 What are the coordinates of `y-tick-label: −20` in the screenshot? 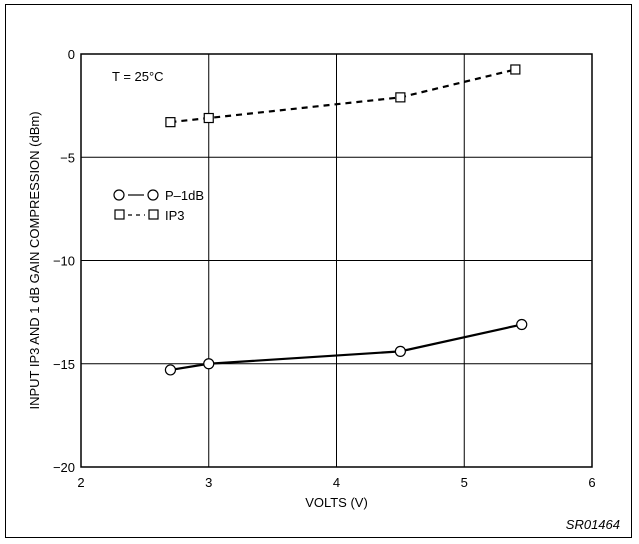 It's located at (64, 467).